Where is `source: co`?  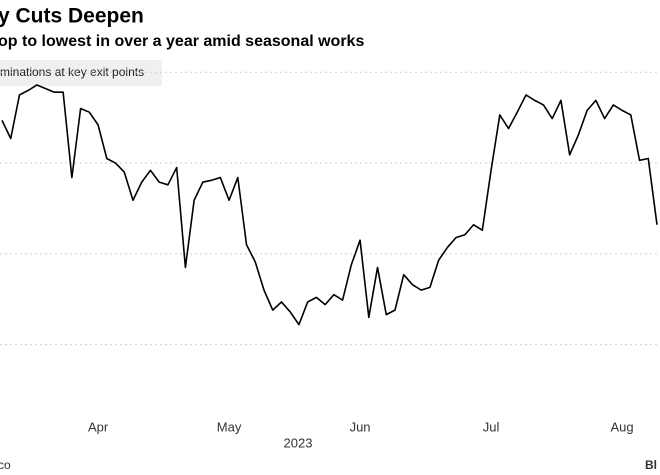 source: co is located at coordinates (5, 465).